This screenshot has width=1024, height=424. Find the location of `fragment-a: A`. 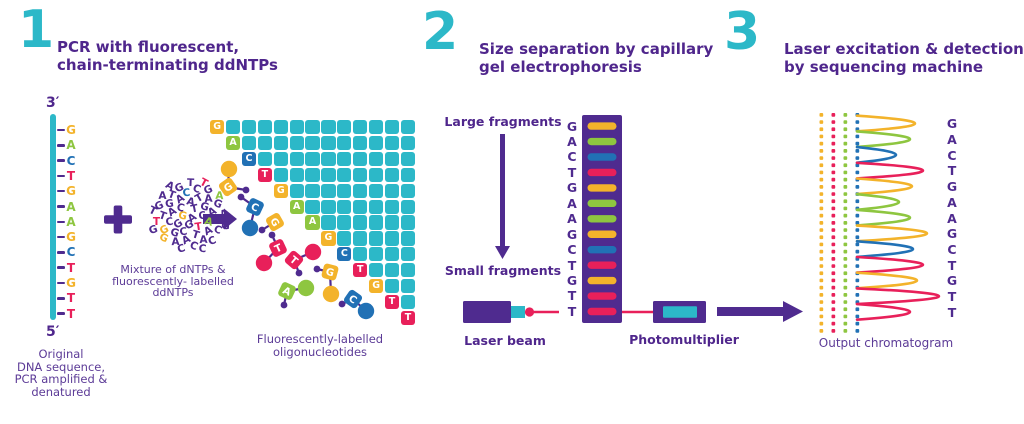

fragment-a: A is located at coordinates (296, 294).